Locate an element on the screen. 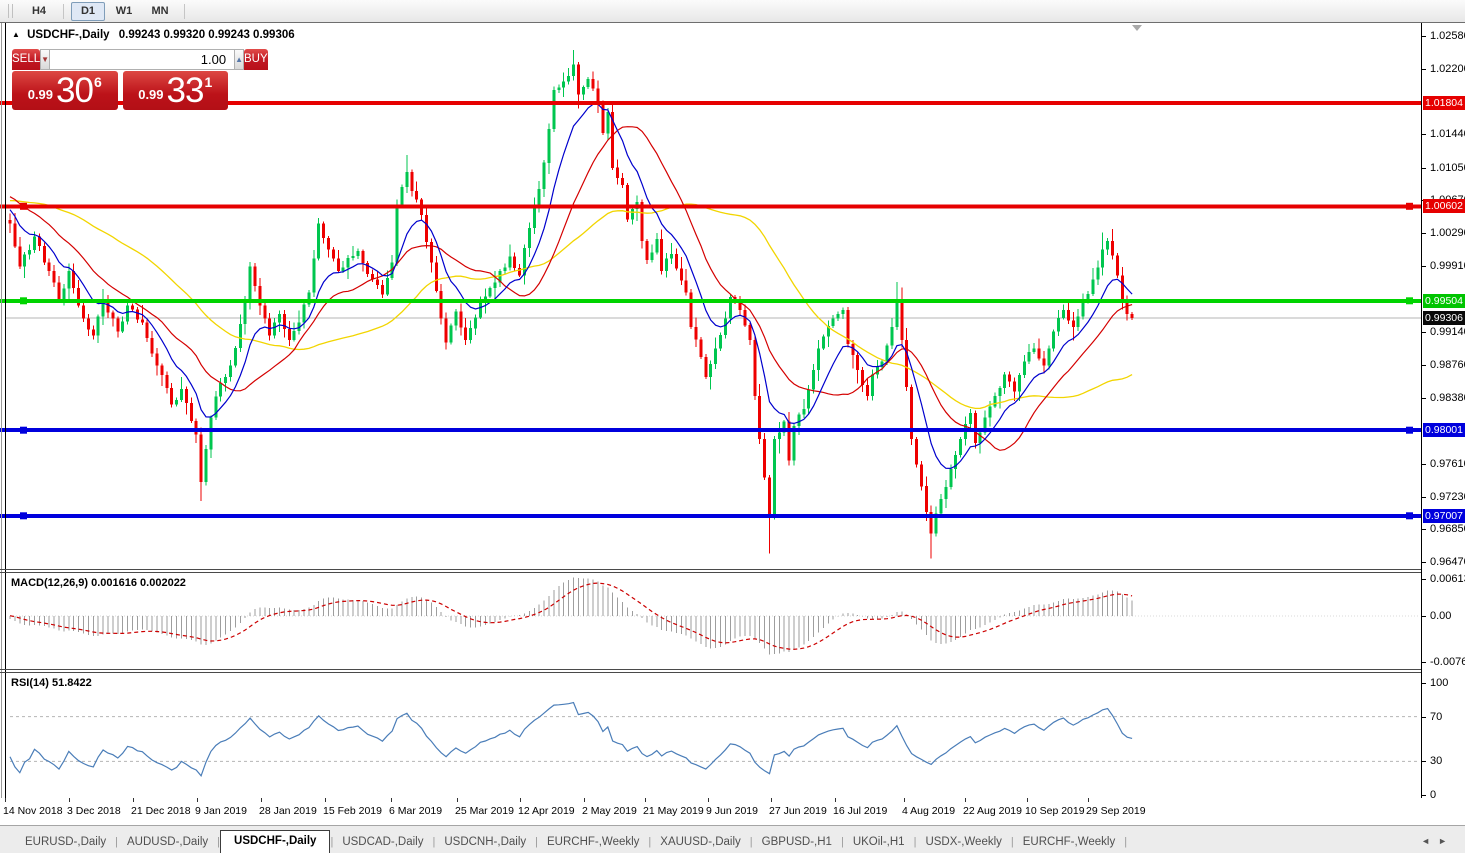 The width and height of the screenshot is (1465, 853). collapse-triangle-icon: ▲ is located at coordinates (16, 34).